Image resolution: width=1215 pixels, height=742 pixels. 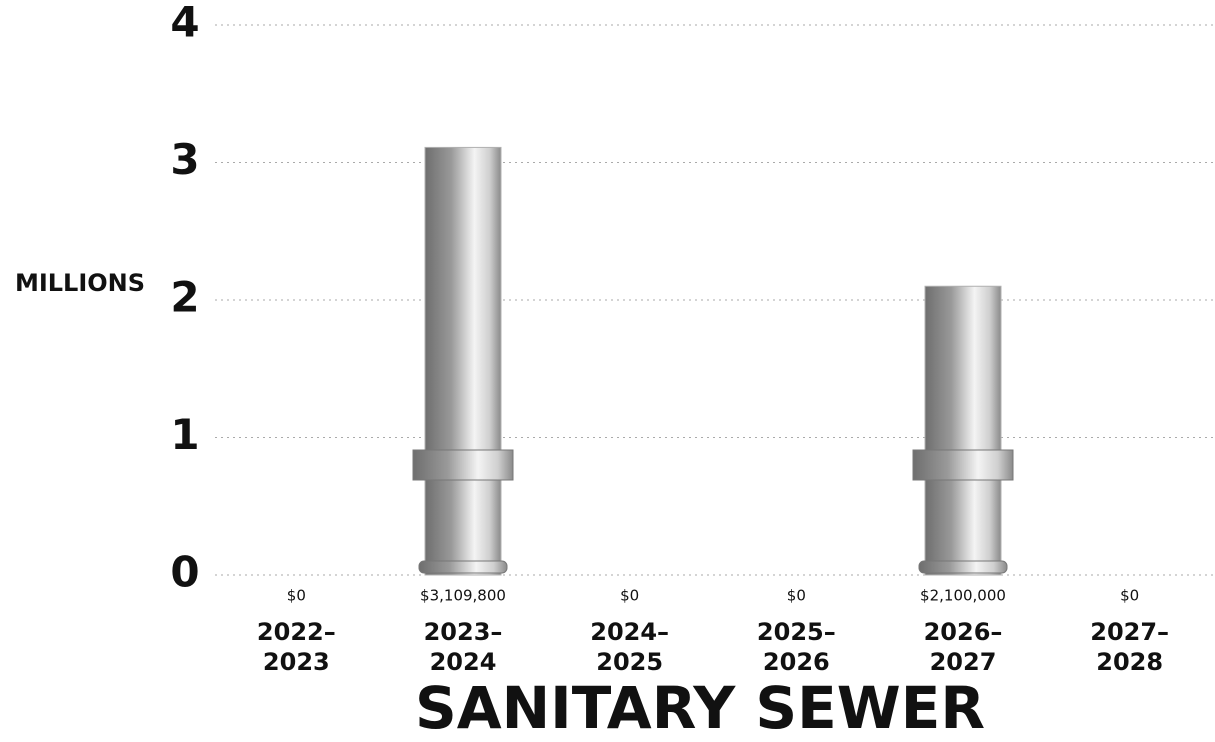 I want to click on y-tick-label: 2, so click(x=184, y=297).